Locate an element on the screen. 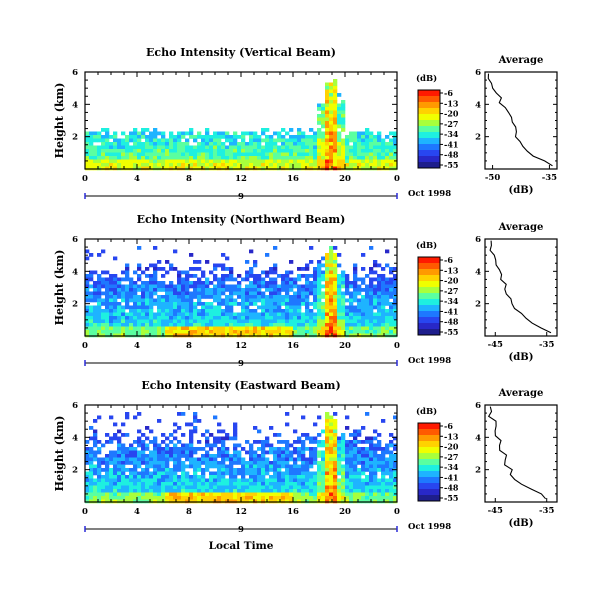 This screenshot has width=614, height=598. profile-y-tick-label: 2 is located at coordinates (478, 305).